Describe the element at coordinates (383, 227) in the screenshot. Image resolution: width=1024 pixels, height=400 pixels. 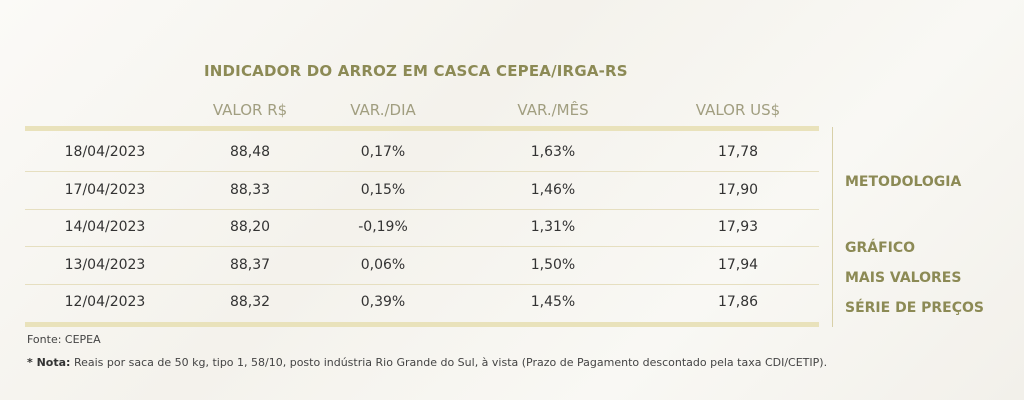
I see `value-cell: -0,19%` at that location.